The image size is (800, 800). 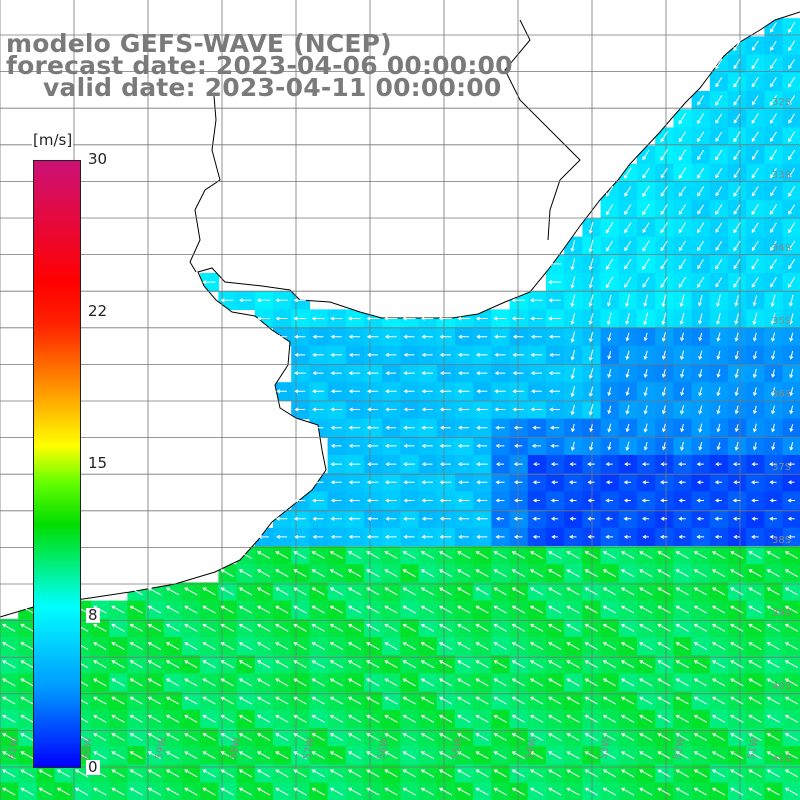 What do you see at coordinates (781, 467) in the screenshot?
I see `latitude-label: 37S` at bounding box center [781, 467].